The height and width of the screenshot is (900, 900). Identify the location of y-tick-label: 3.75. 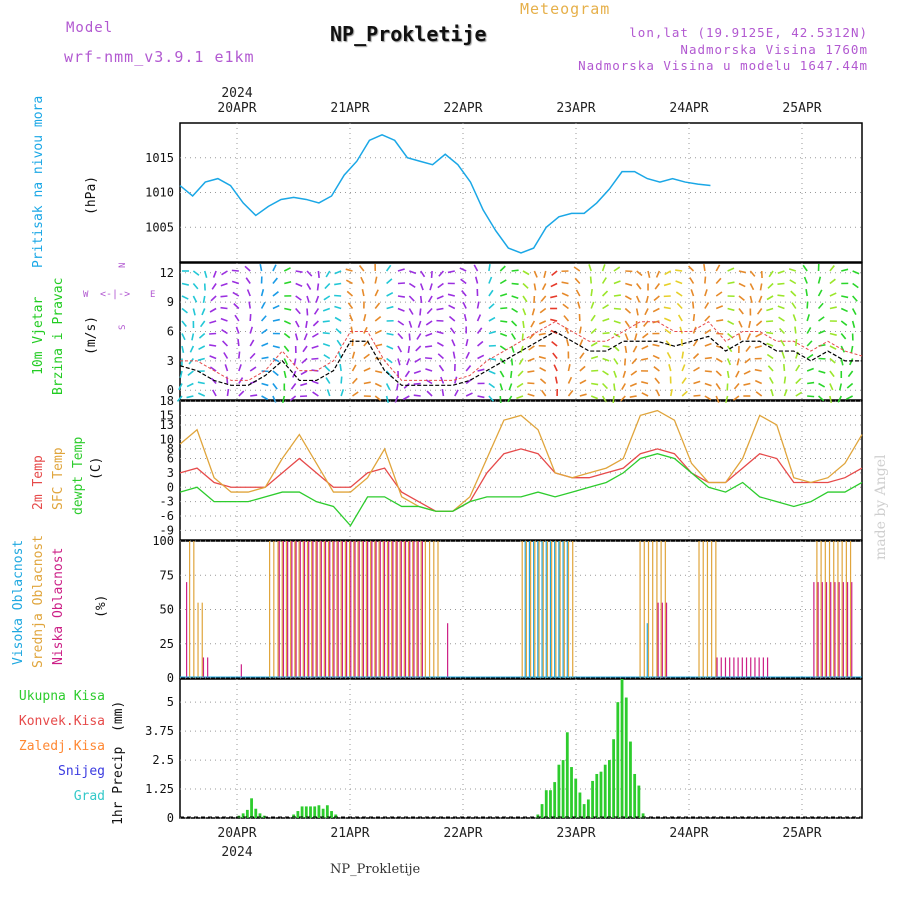
(159, 731).